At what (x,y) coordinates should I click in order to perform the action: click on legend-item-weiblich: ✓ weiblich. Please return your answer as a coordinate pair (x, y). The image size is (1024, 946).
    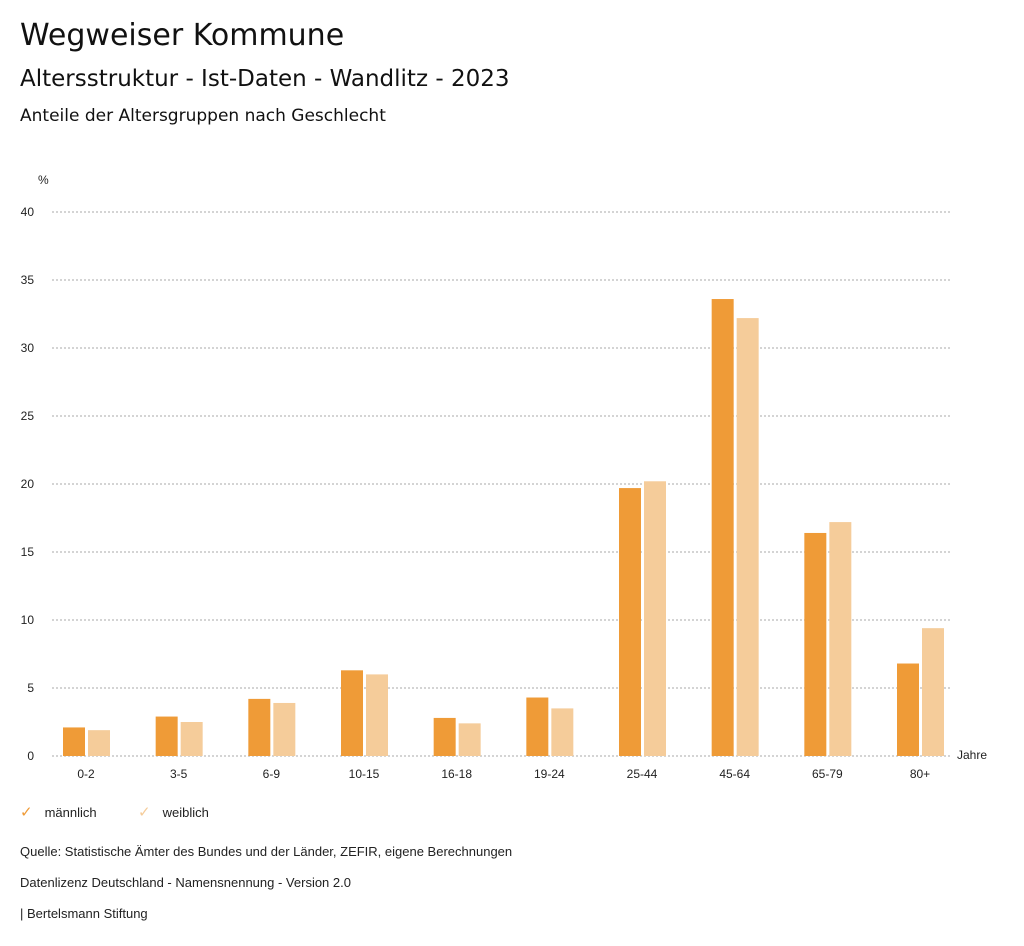
    Looking at the image, I should click on (173, 812).